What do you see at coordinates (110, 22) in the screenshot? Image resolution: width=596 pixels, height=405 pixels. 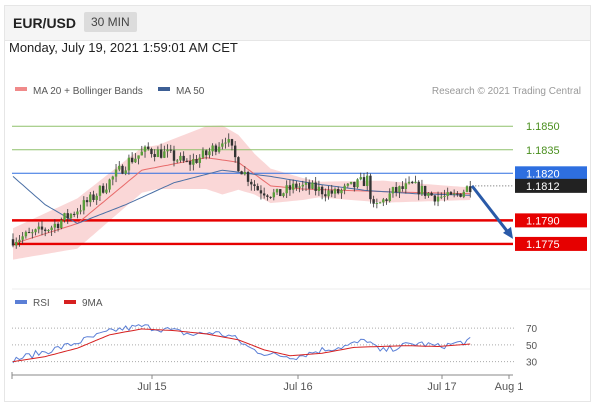 I see `timeframe-button: 30 MIN` at bounding box center [110, 22].